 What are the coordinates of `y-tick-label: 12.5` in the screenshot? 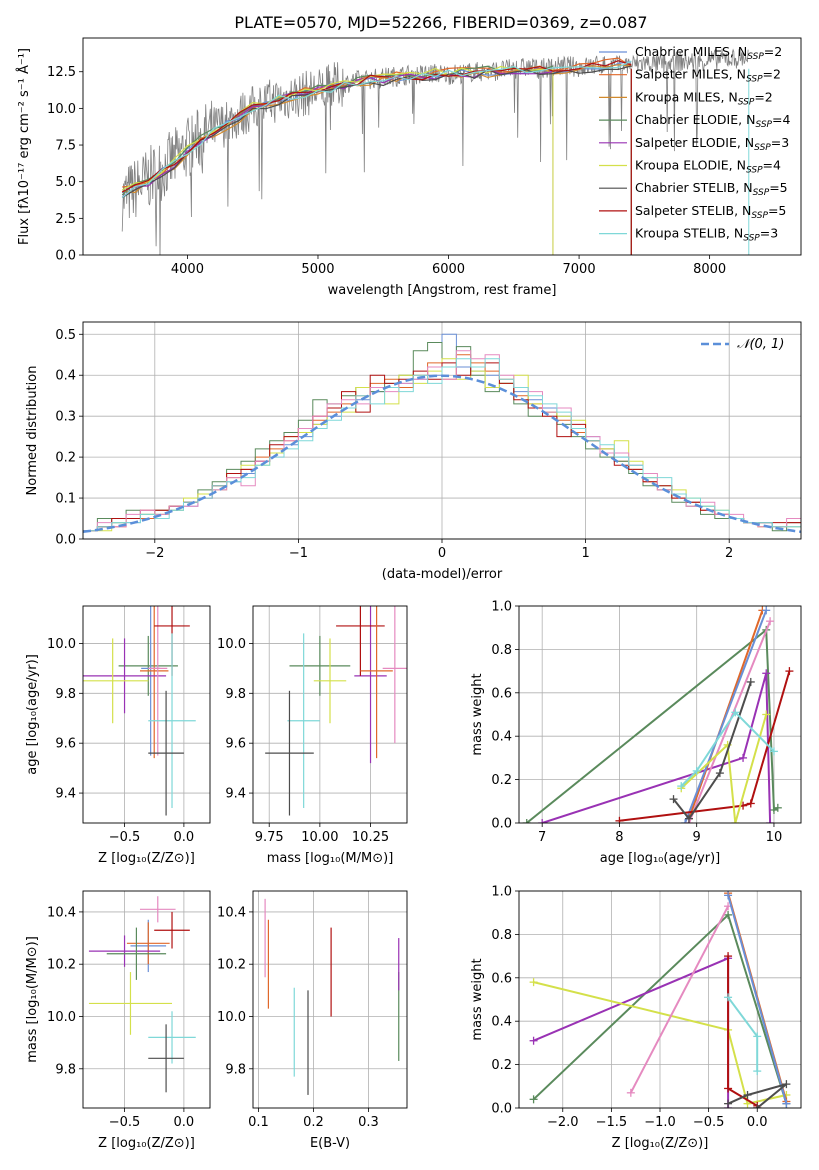 It's located at (61, 72).